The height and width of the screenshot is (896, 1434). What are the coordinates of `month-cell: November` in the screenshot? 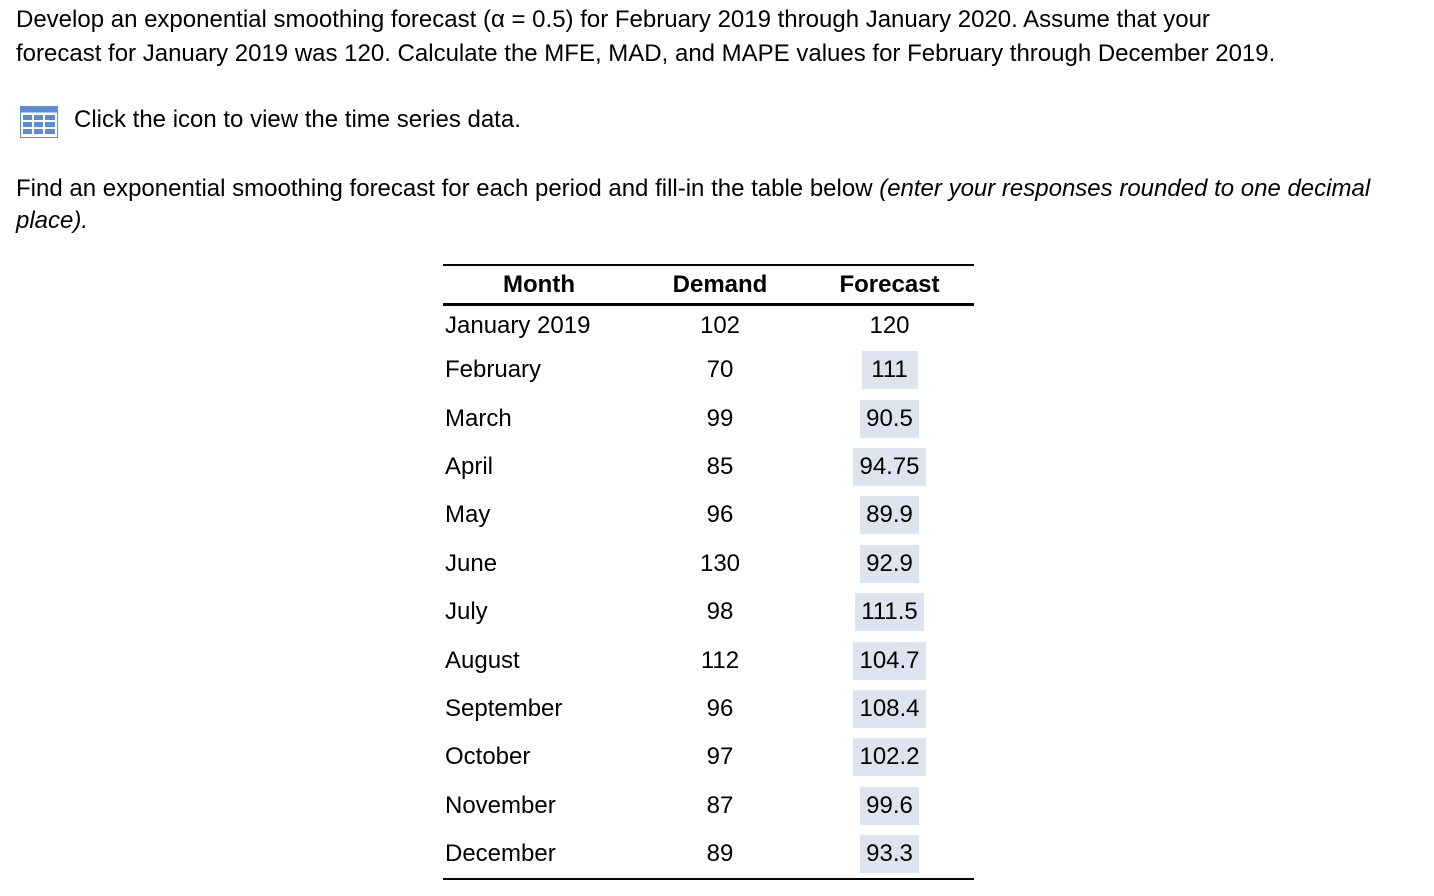 It's located at (500, 805).